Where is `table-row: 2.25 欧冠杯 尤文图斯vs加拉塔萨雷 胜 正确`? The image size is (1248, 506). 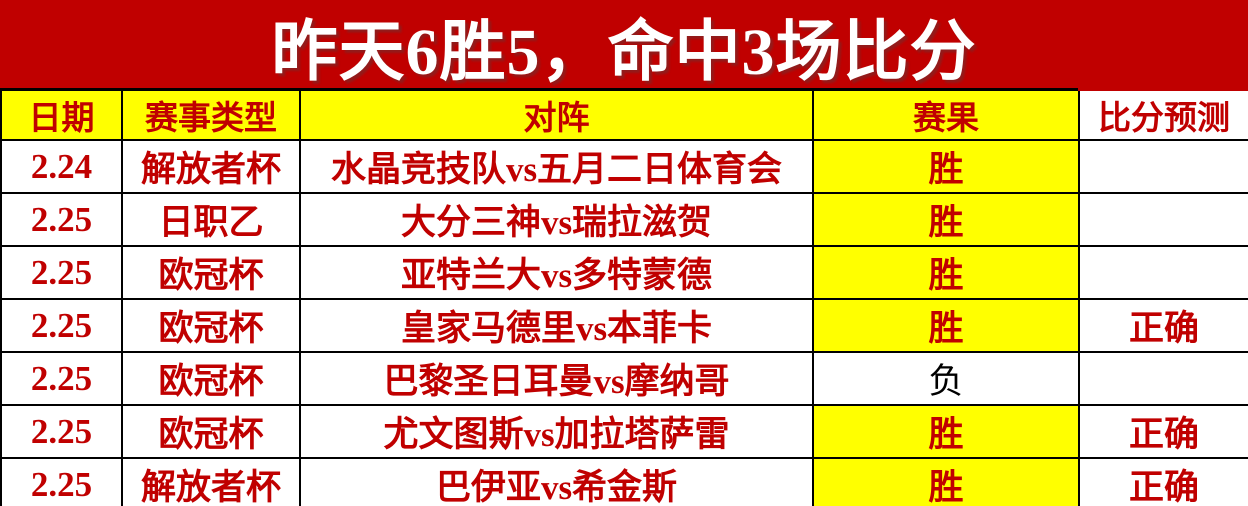
table-row: 2.25 欧冠杯 尤文图斯vs加拉塔萨雷 胜 正确 is located at coordinates (624, 431).